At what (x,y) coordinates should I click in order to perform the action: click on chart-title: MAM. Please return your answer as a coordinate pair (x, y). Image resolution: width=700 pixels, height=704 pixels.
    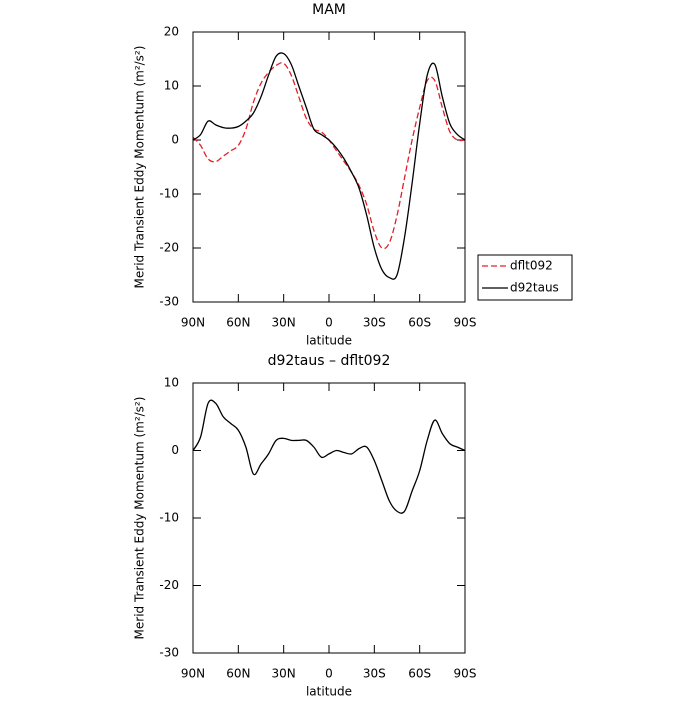
    Looking at the image, I should click on (329, 10).